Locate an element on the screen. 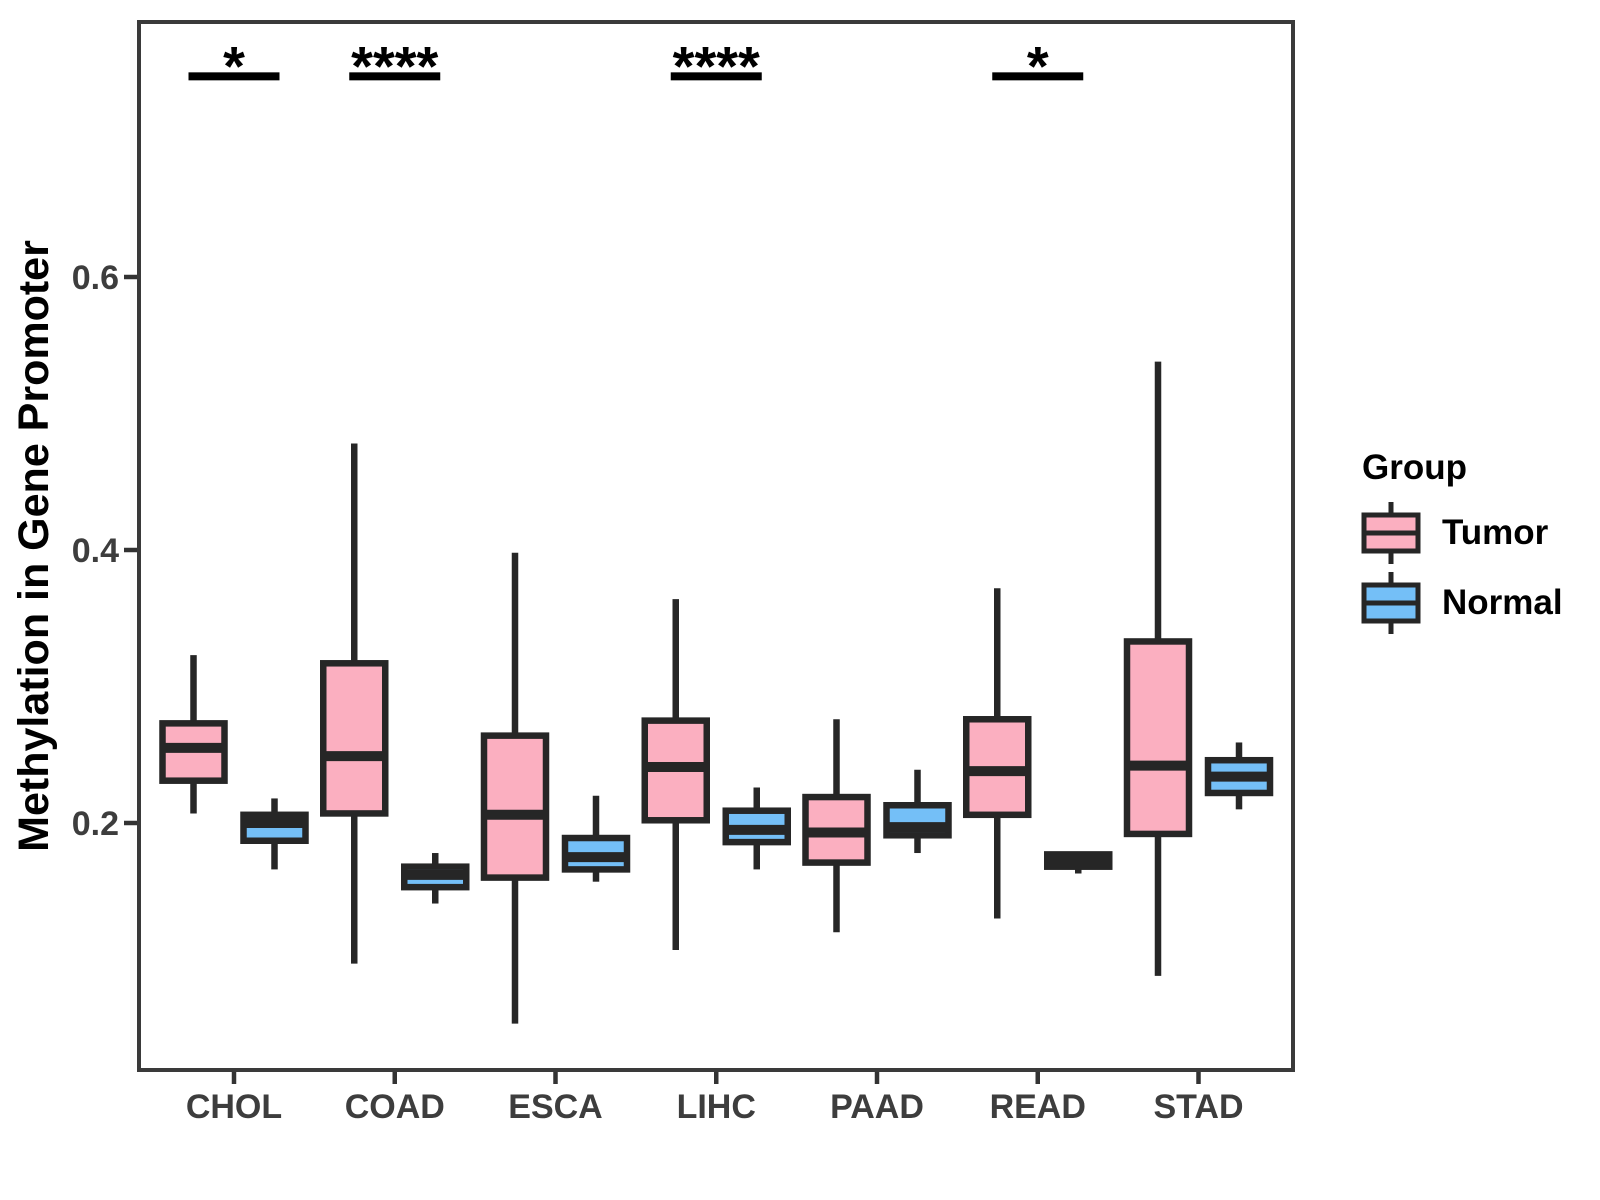 The image size is (1600, 1200). x-axis-category-label: COAD is located at coordinates (395, 1107).